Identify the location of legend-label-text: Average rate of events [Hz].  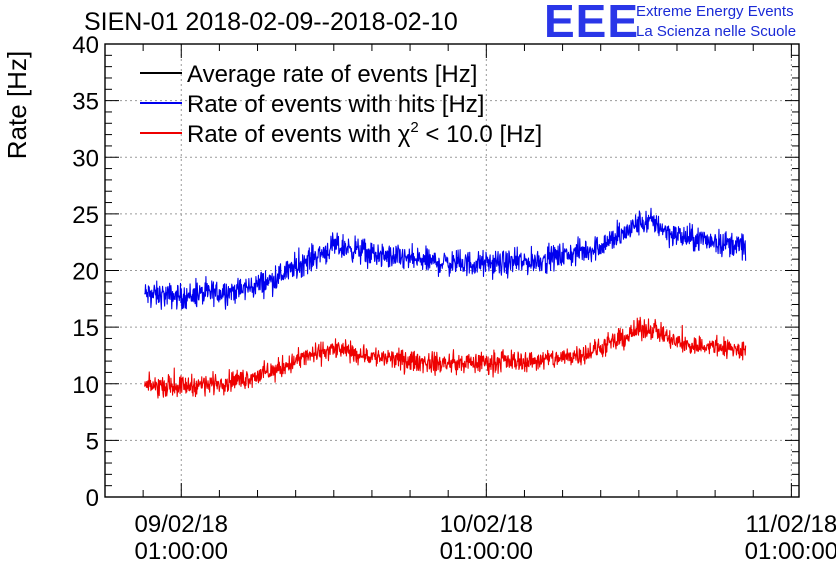
(332, 74).